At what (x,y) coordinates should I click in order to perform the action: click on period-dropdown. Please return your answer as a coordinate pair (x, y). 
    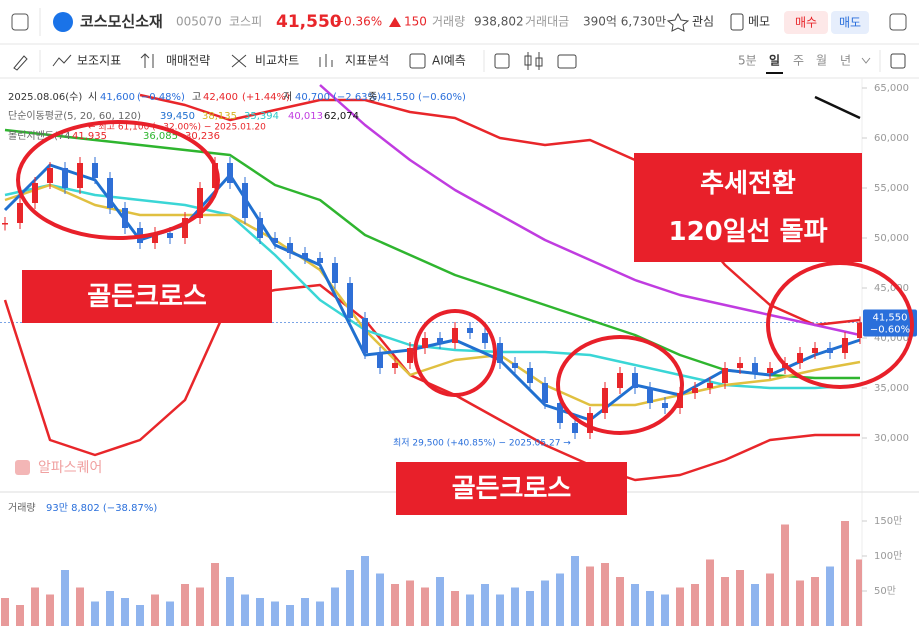
    Looking at the image, I should click on (866, 60).